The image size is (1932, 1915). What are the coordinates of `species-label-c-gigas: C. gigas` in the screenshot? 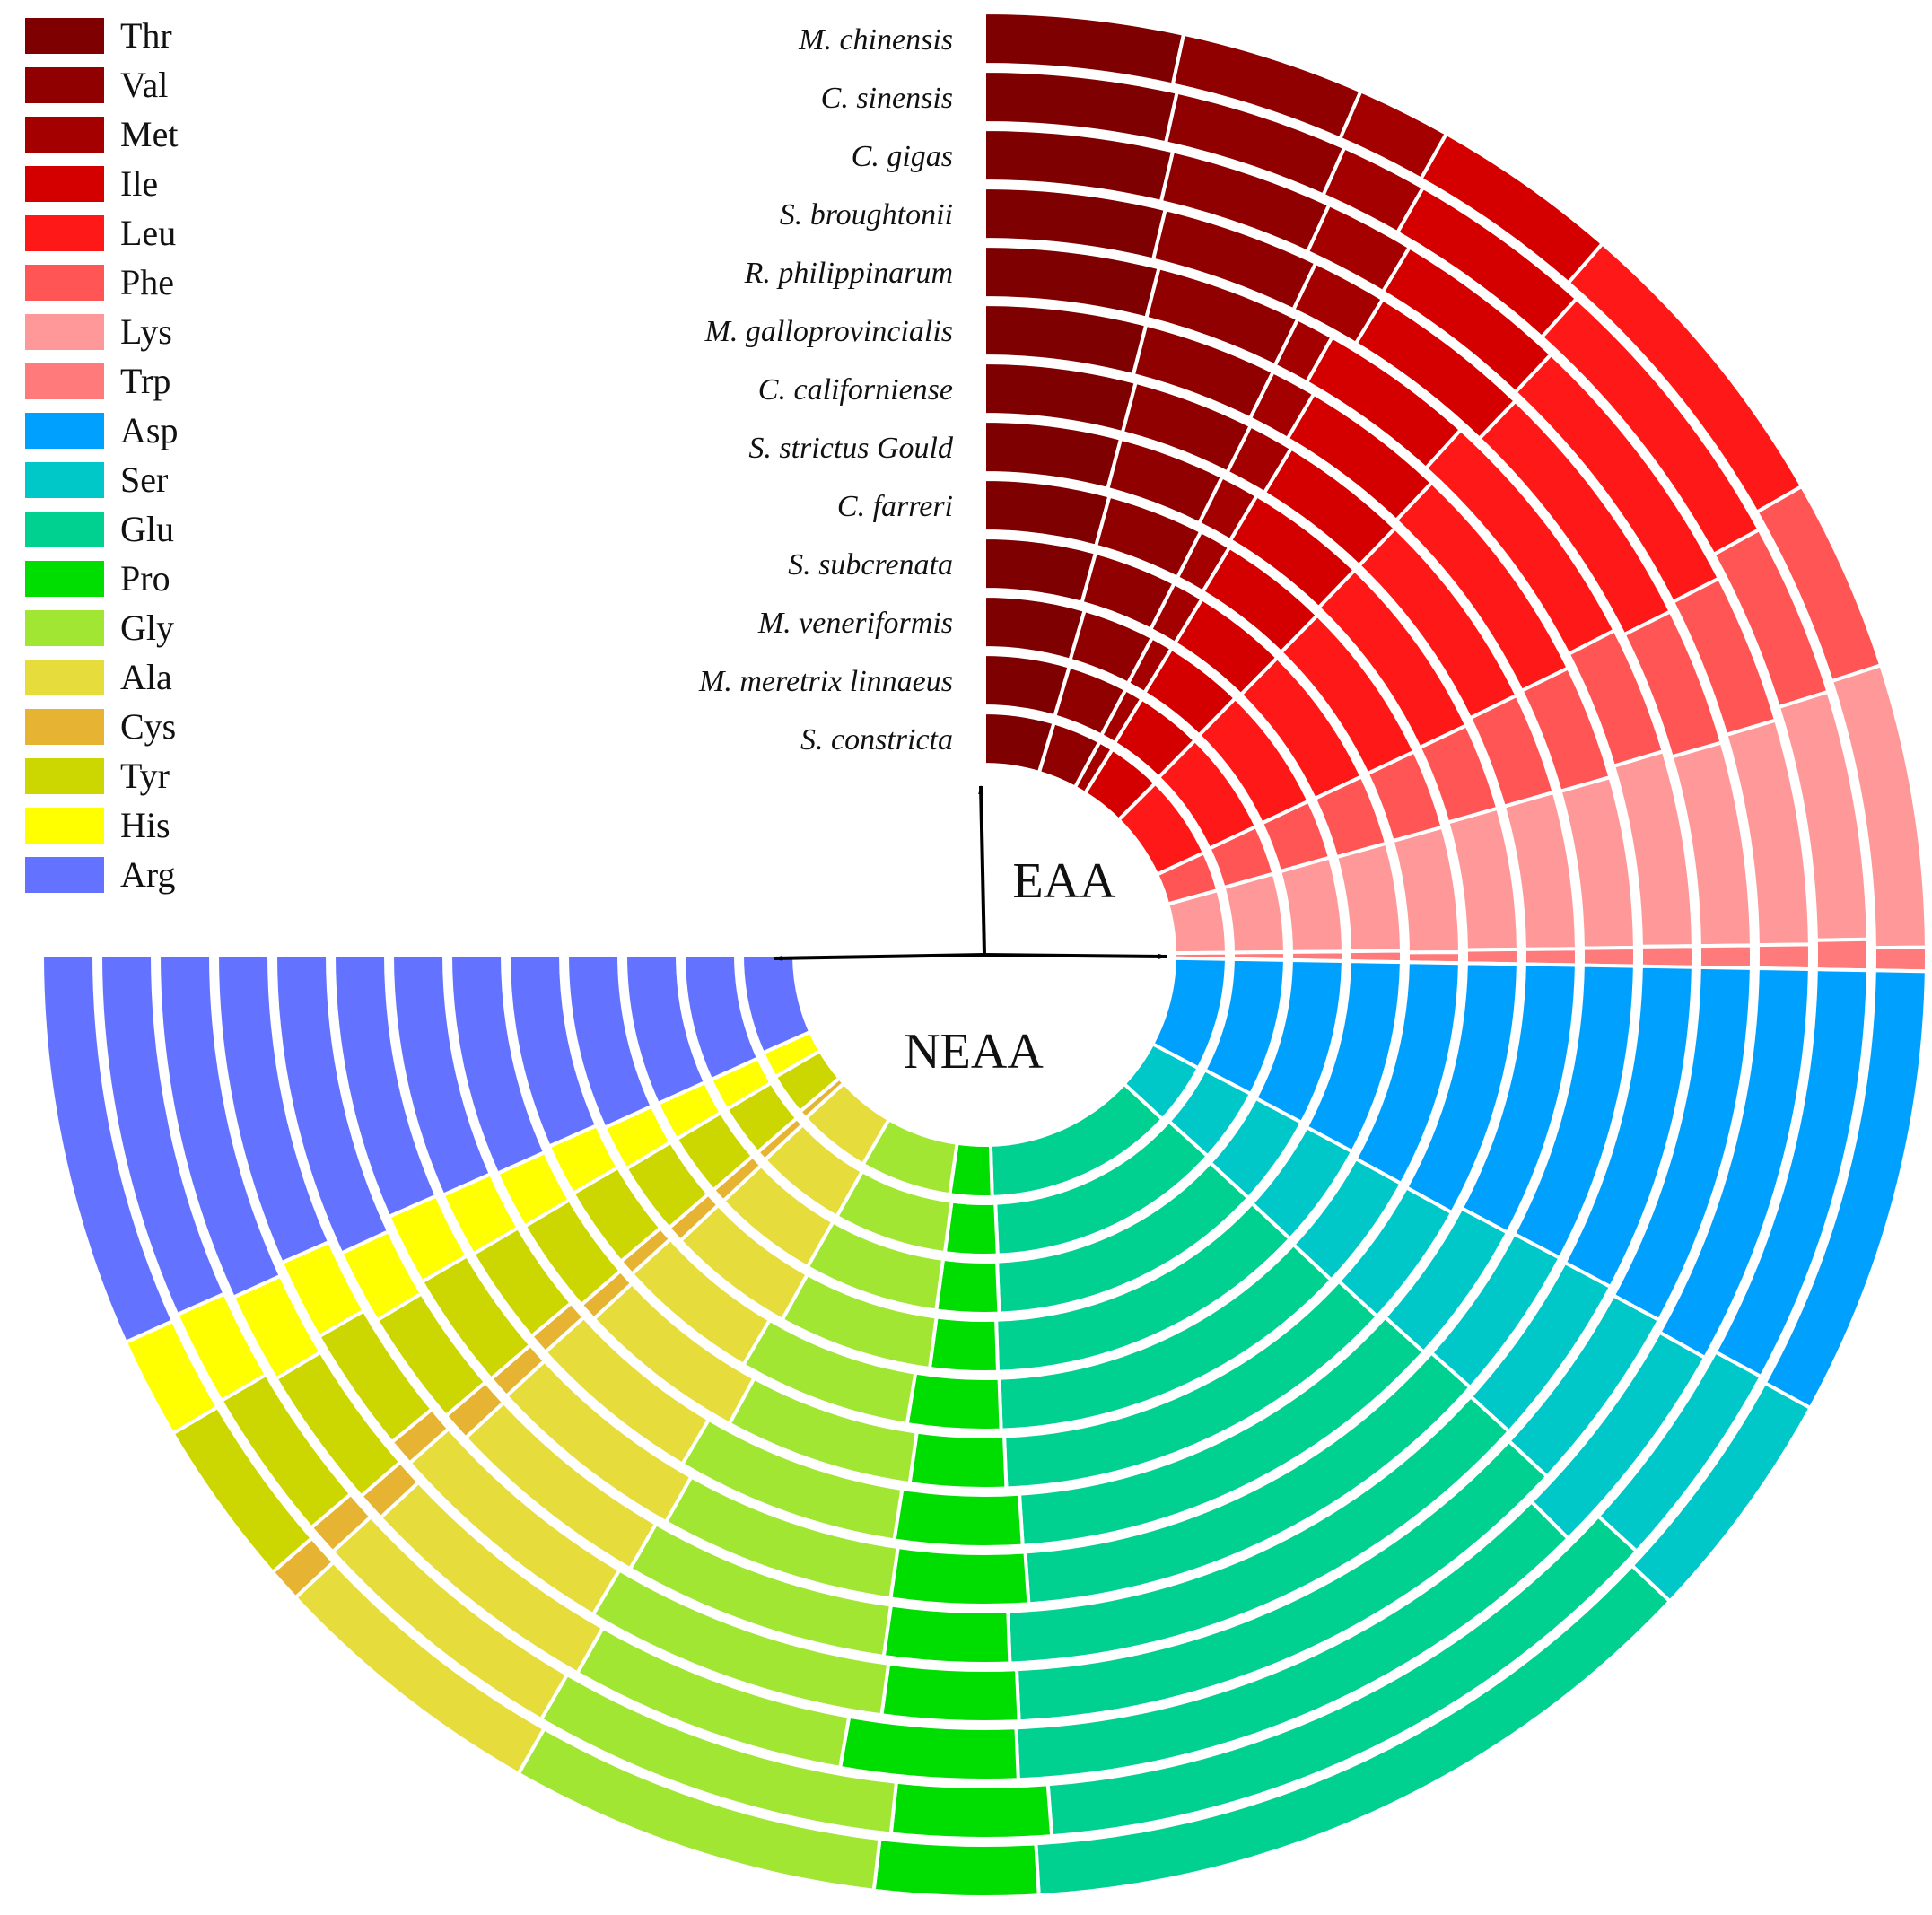 It's located at (903, 156).